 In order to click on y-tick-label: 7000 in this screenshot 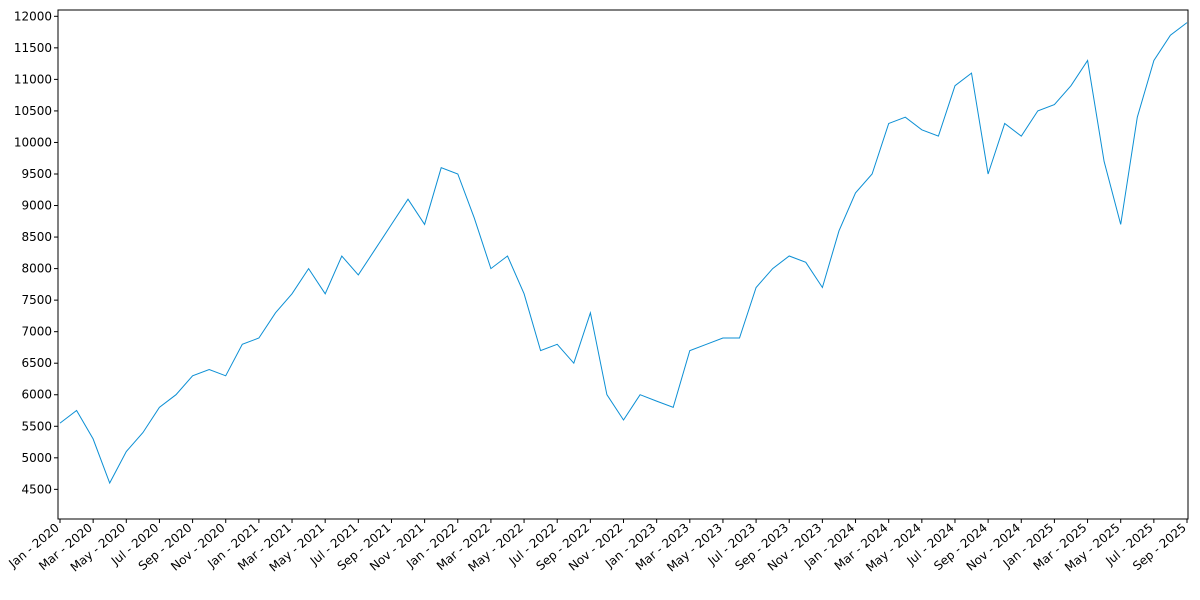, I will do `click(36, 332)`.